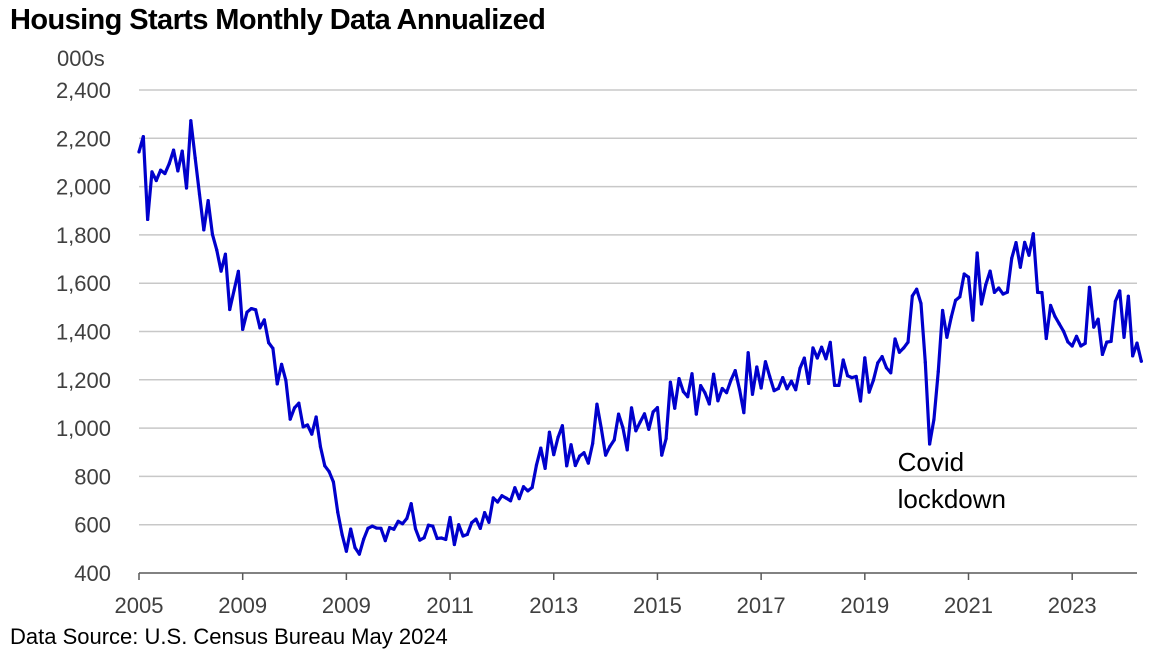  What do you see at coordinates (449, 605) in the screenshot?
I see `x-tick-label: 2011` at bounding box center [449, 605].